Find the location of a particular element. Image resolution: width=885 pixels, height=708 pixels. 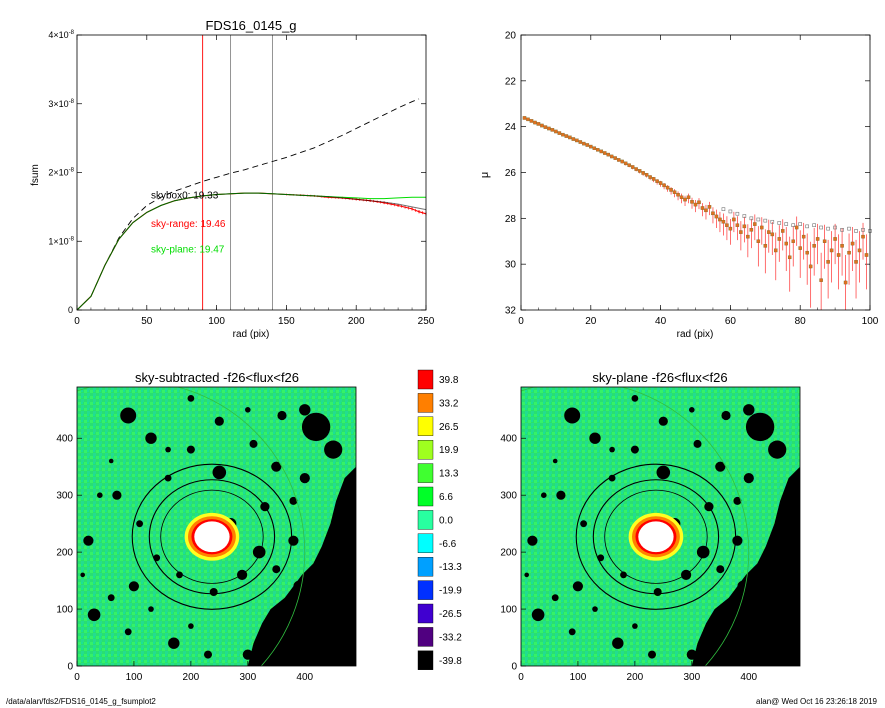

fsum-x-tick-label: 250 is located at coordinates (426, 321).